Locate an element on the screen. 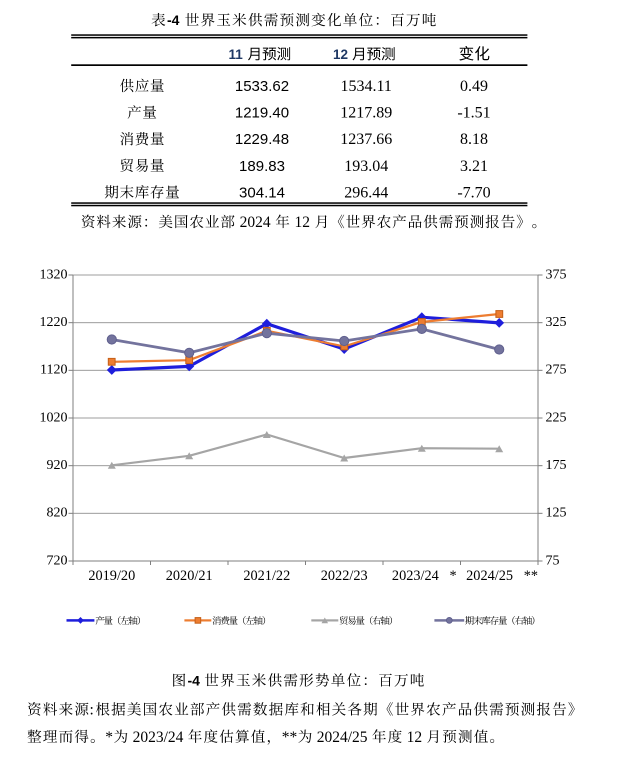 This screenshot has height=778, width=624. svg-text: 275 is located at coordinates (556, 370).